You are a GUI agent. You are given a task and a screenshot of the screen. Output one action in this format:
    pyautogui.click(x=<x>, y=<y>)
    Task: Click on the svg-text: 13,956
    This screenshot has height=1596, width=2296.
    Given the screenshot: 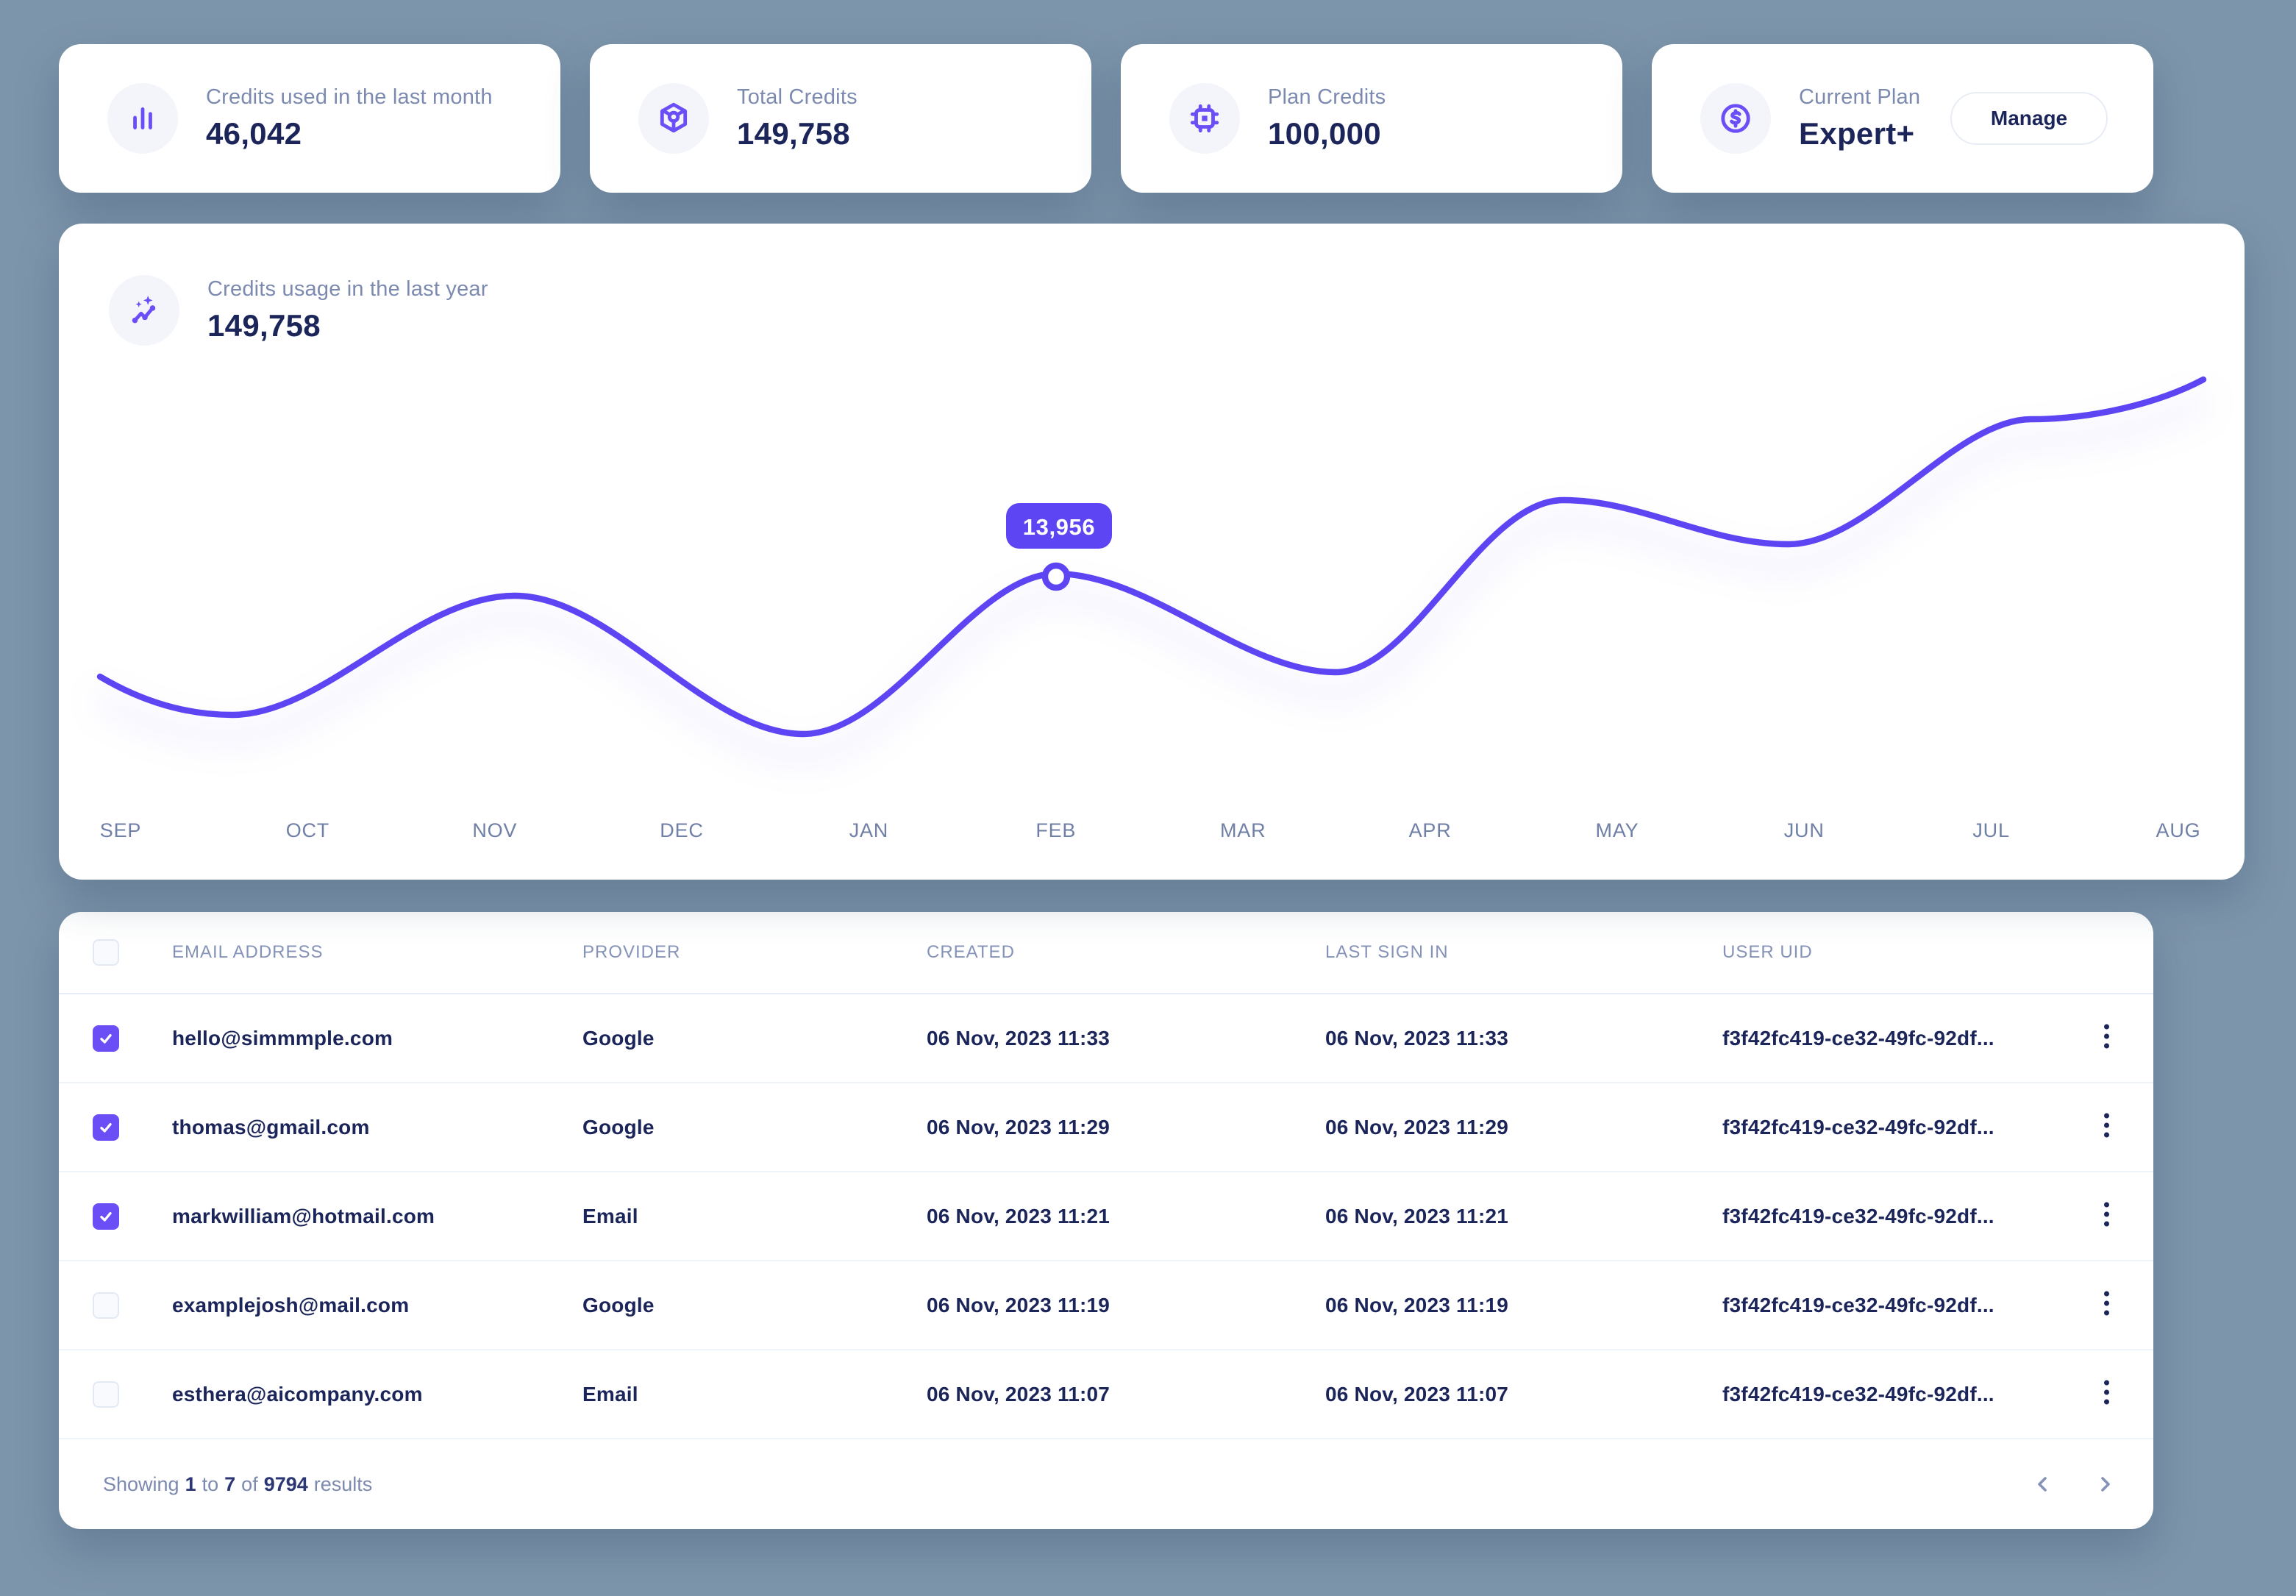 What is the action you would take?
    pyautogui.click(x=1059, y=527)
    